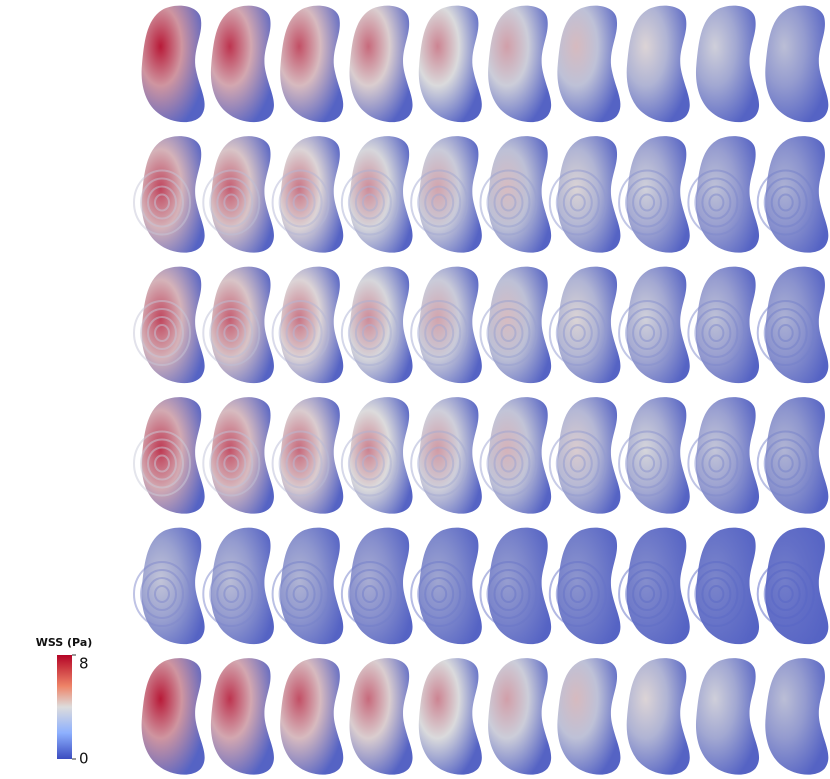 The image size is (830, 779). I want to click on colorbar, so click(64, 707).